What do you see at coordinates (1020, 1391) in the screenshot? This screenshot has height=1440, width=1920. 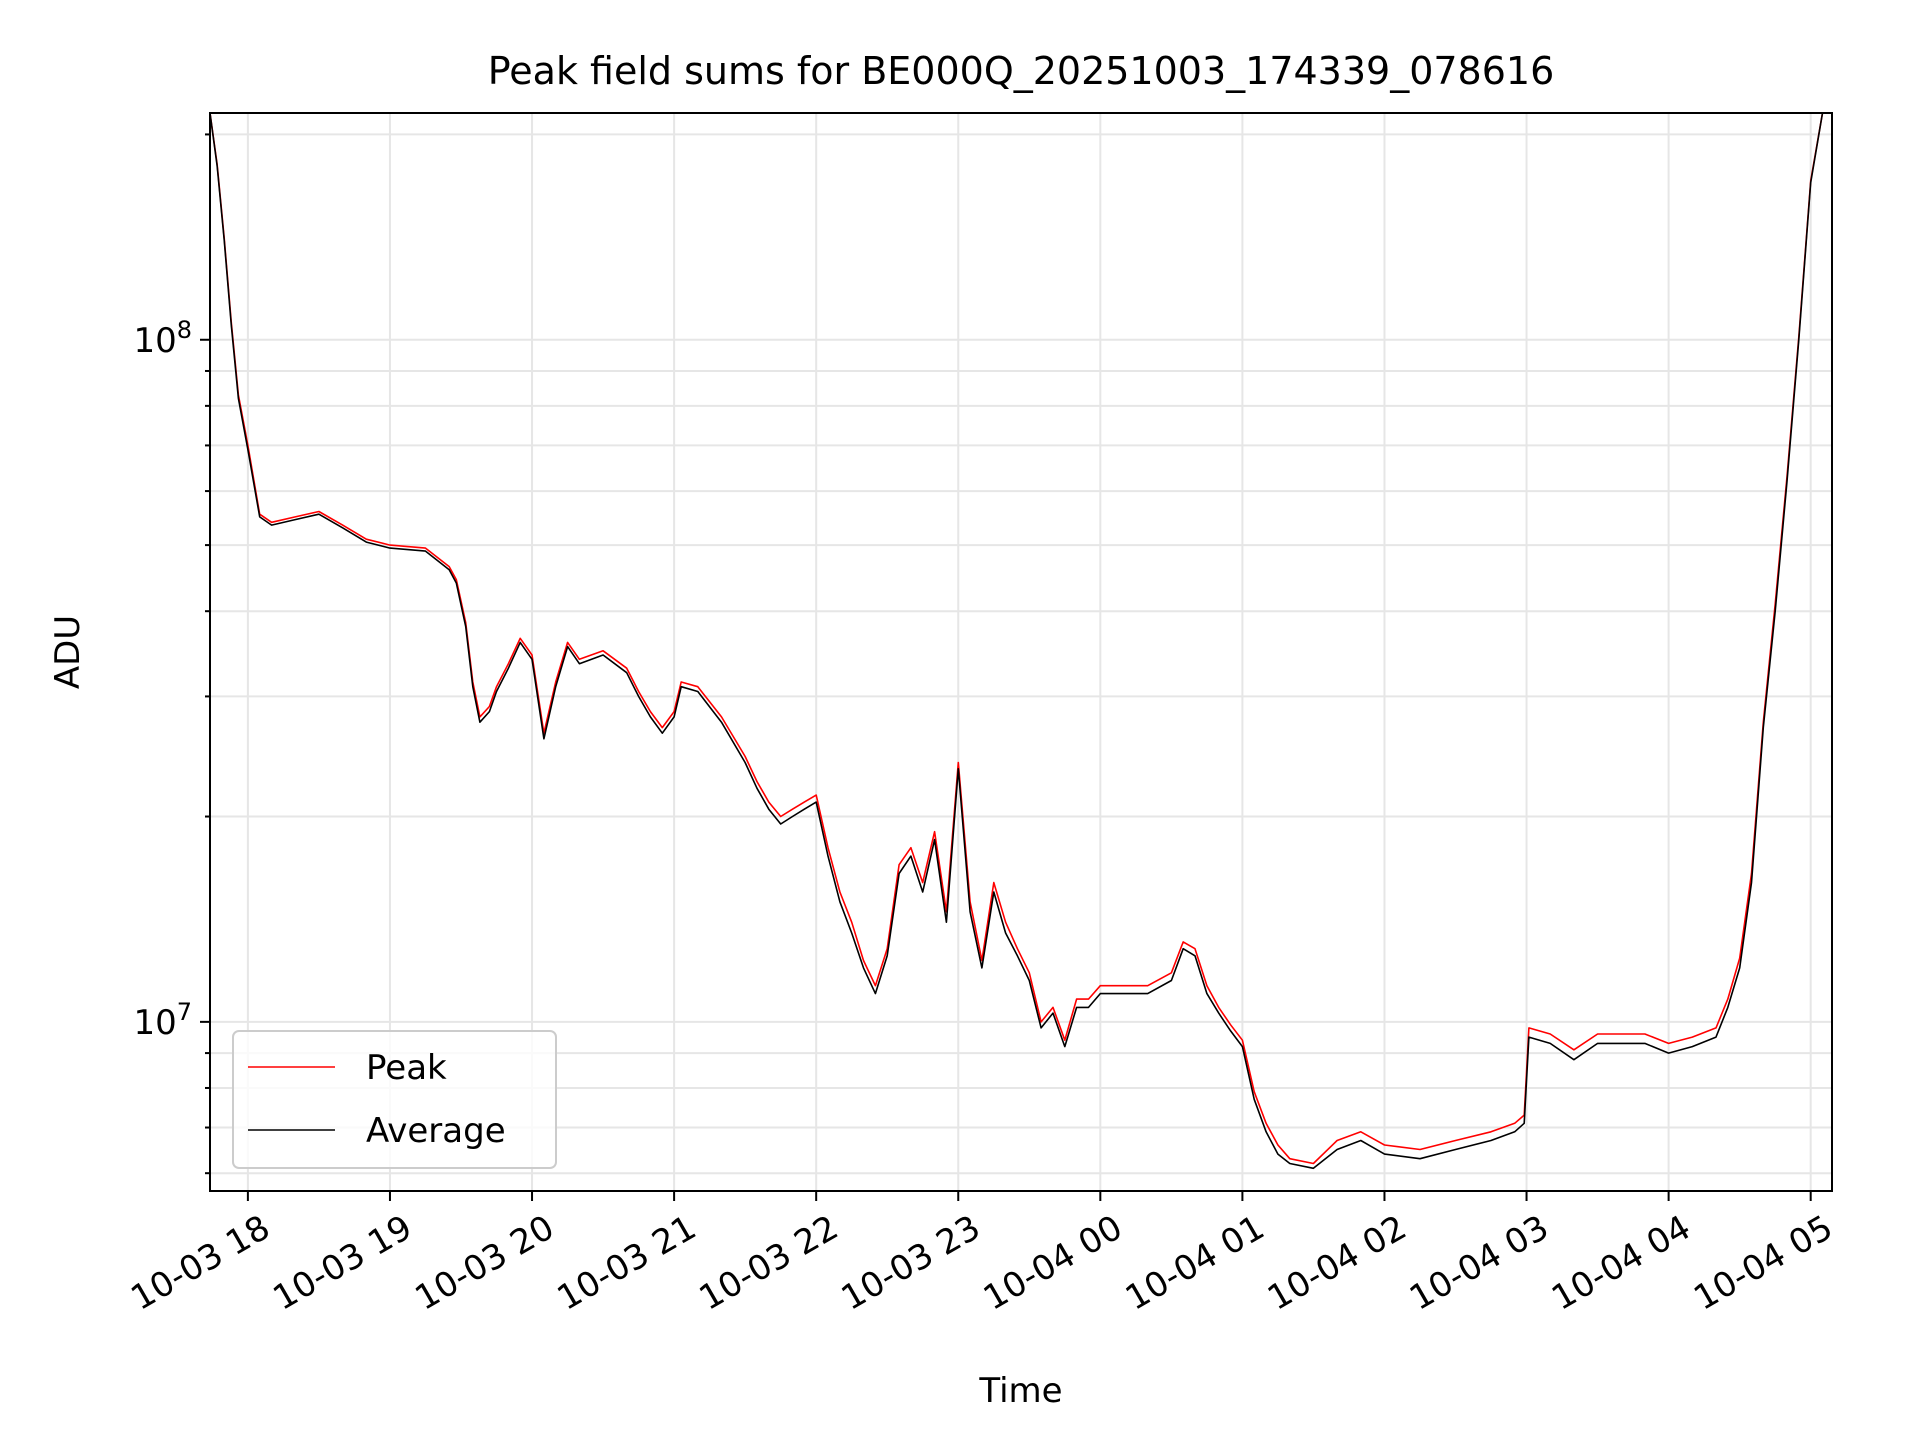 I see `x-axis-label: Time` at bounding box center [1020, 1391].